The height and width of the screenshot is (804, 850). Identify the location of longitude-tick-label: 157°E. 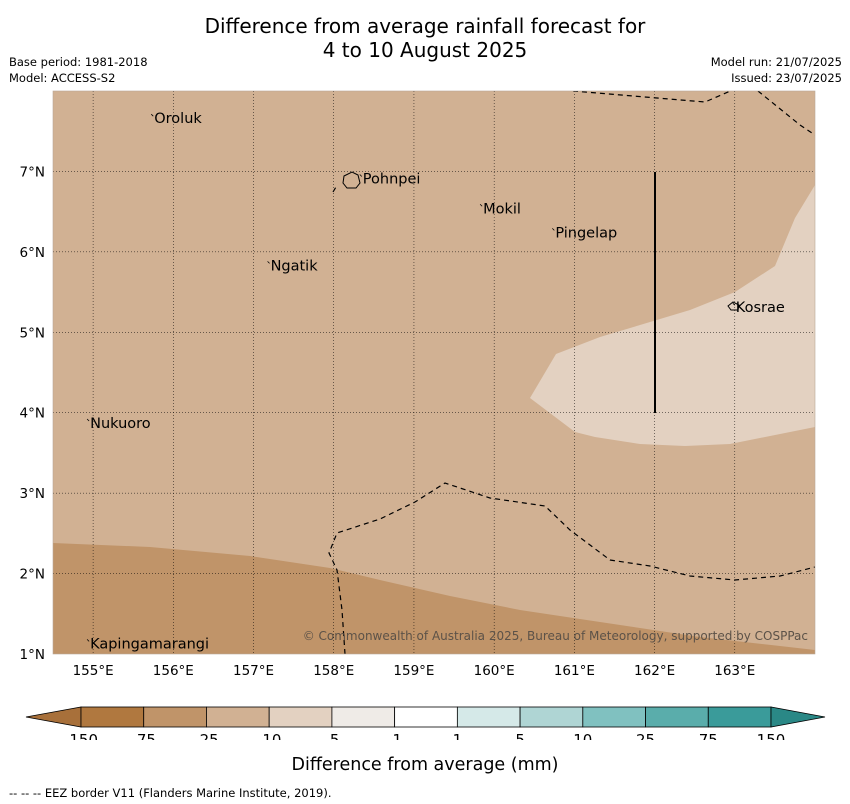
(253, 671).